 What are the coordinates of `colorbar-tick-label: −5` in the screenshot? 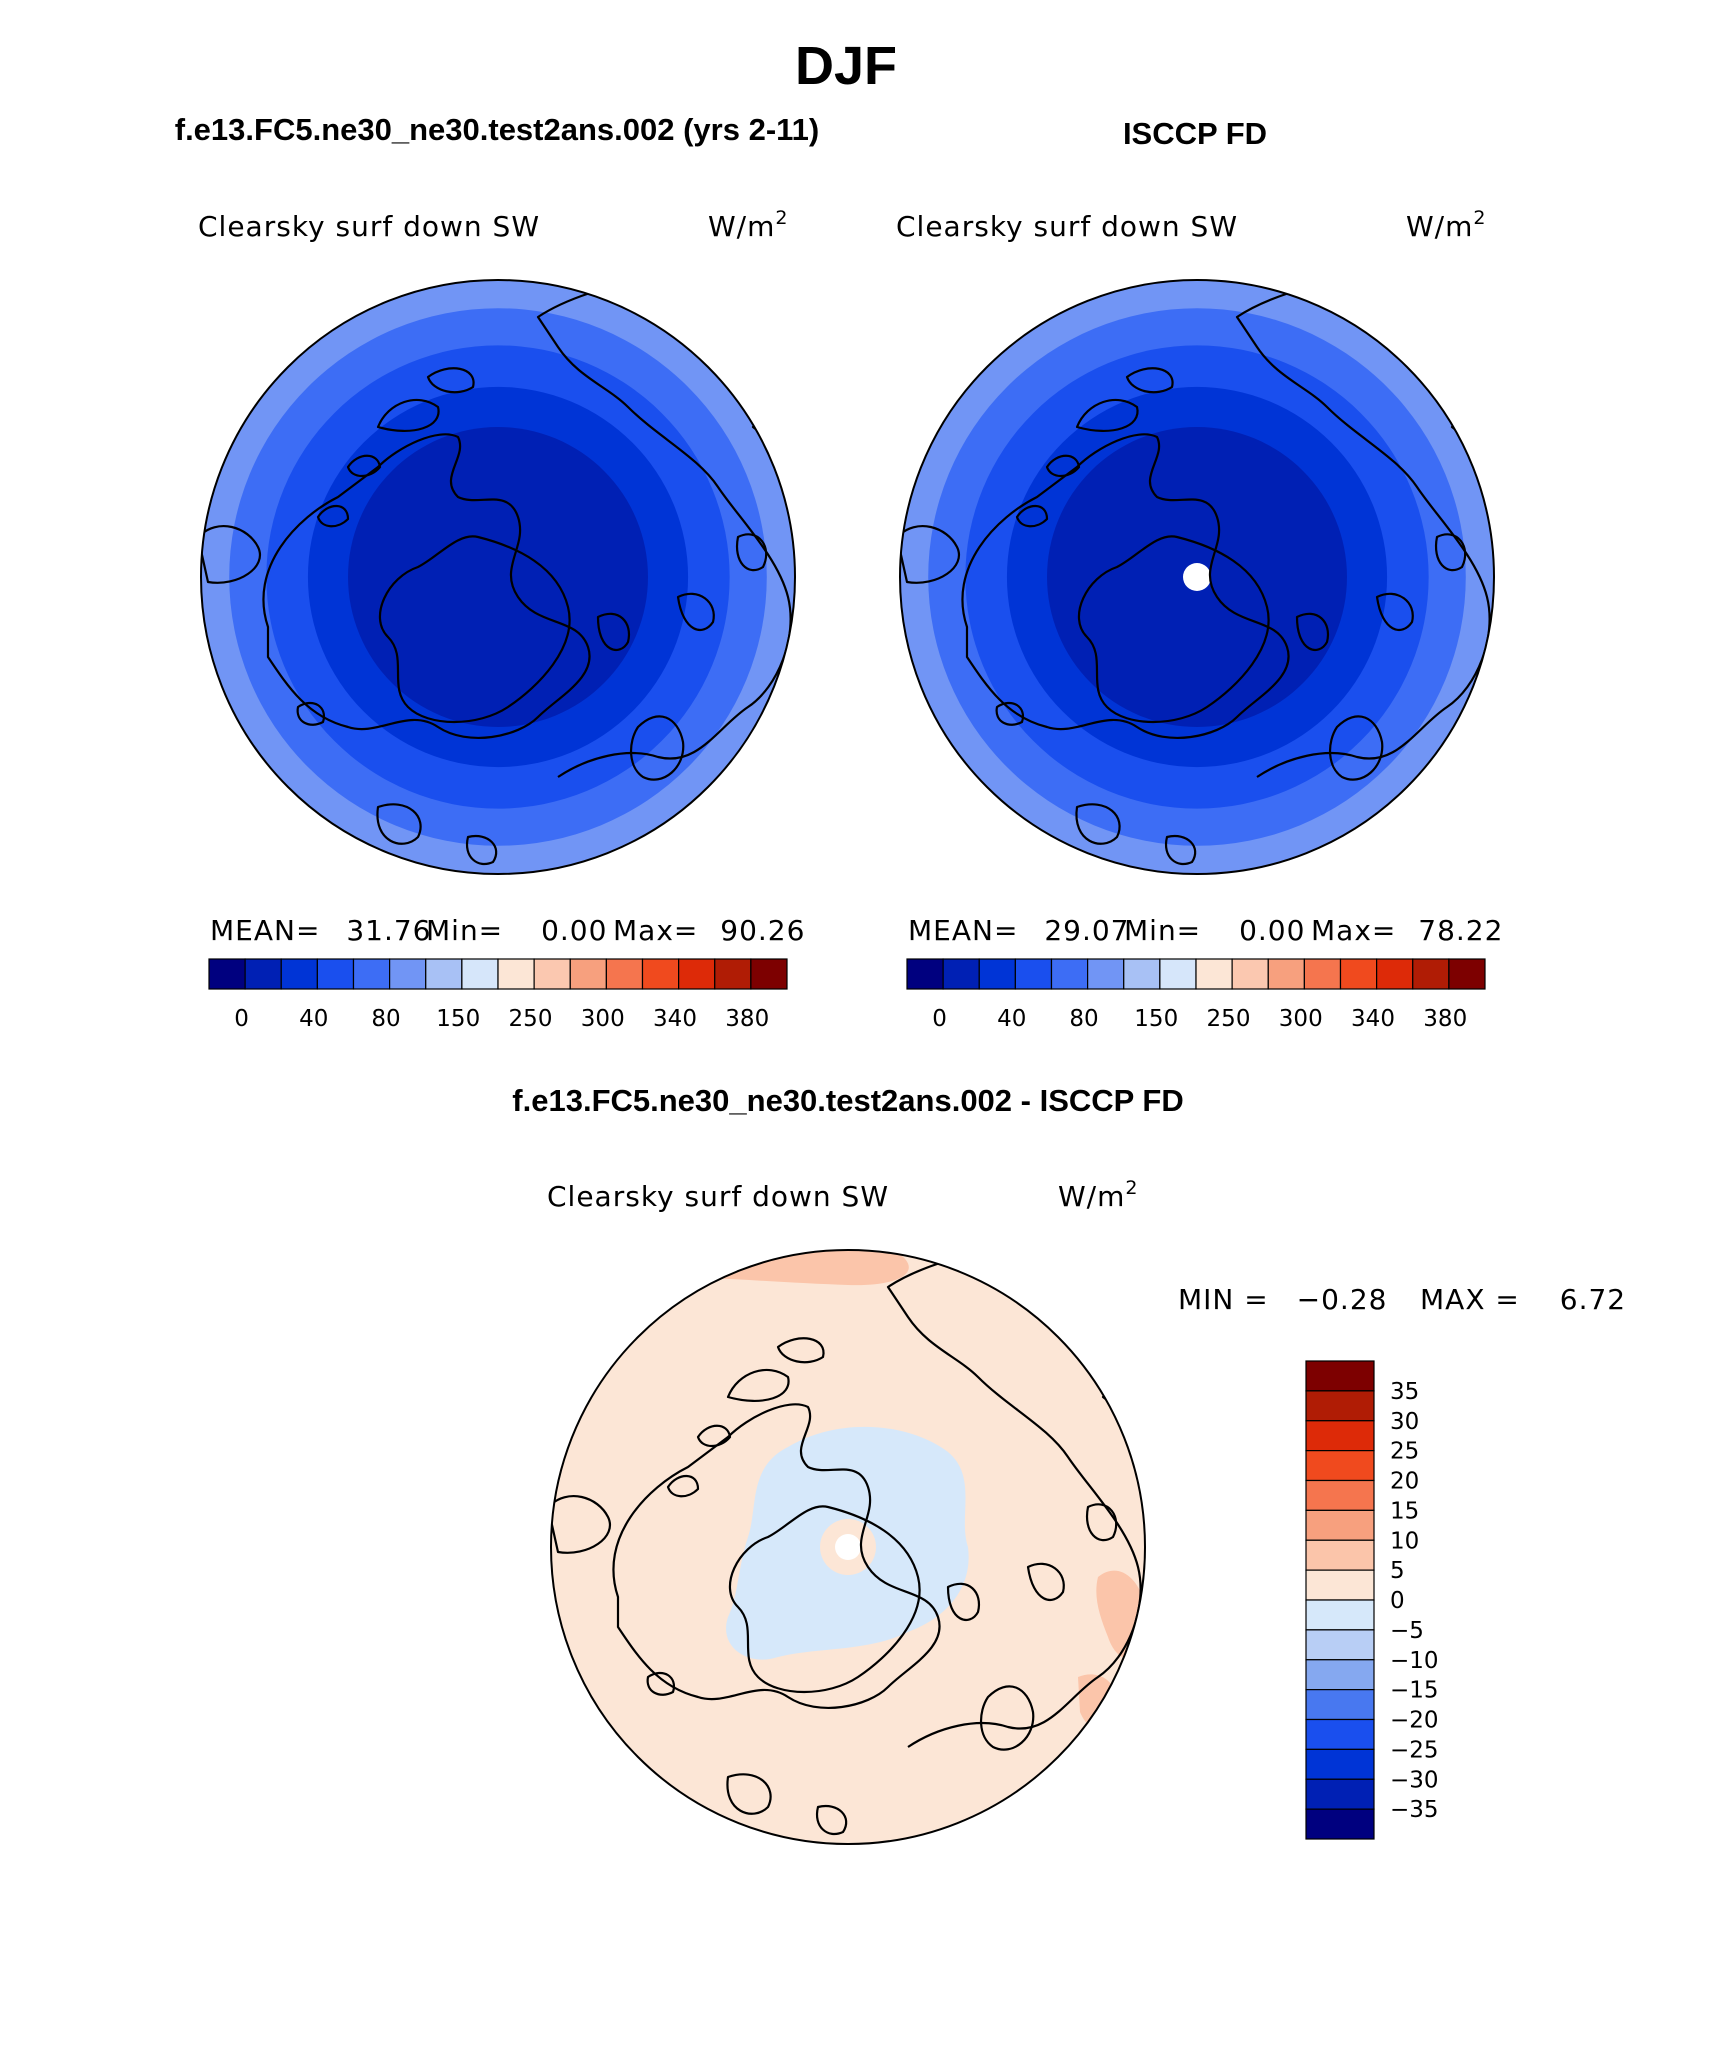 It's located at (1407, 1631).